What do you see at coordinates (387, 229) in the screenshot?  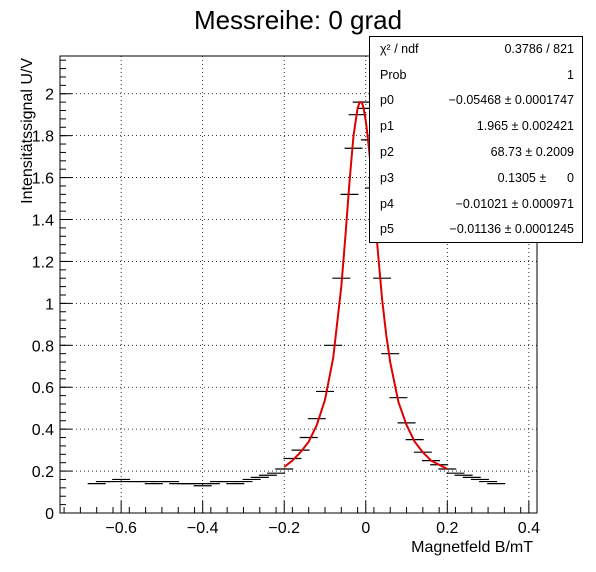 I see `stats-key-p5: p5` at bounding box center [387, 229].